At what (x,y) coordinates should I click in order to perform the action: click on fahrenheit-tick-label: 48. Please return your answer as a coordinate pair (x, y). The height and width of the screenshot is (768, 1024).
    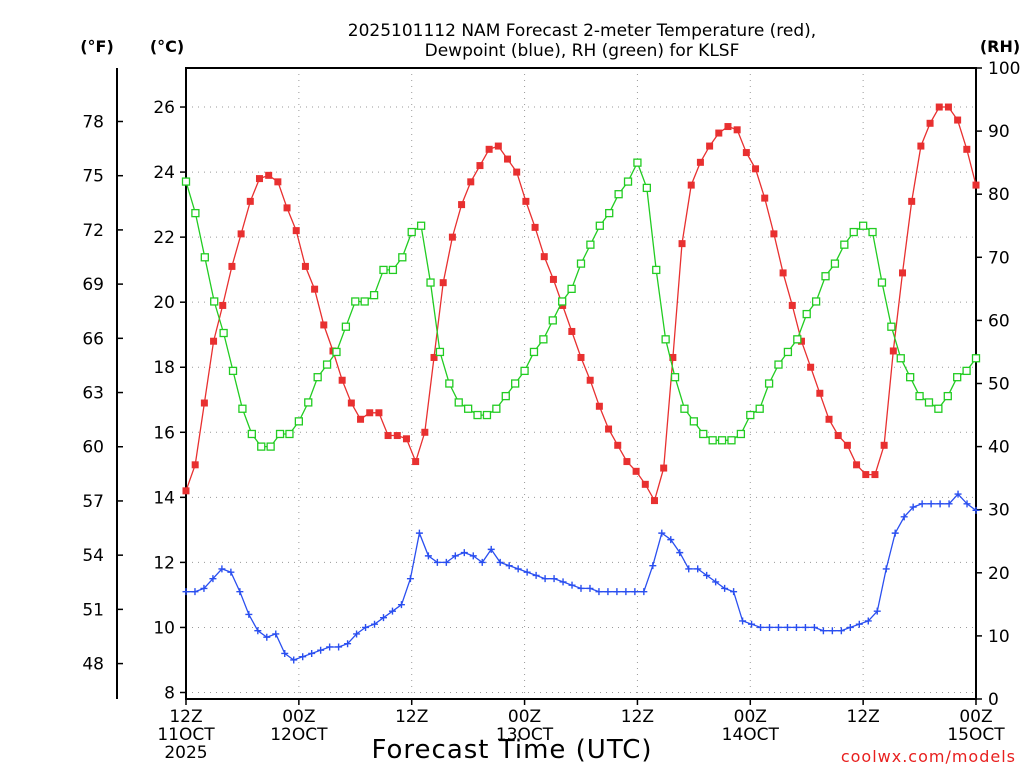
    Looking at the image, I should click on (93, 665).